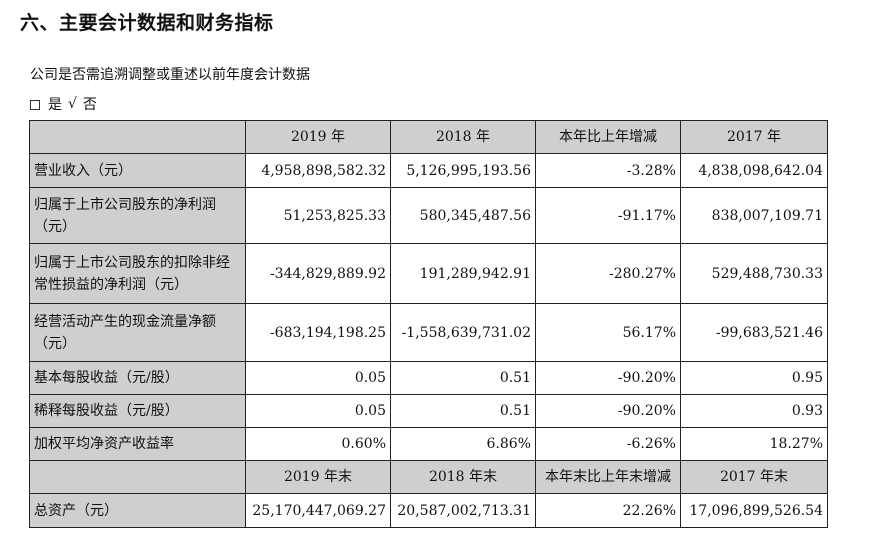 The height and width of the screenshot is (552, 890). I want to click on table-row: 基本每股收益（元/股） 0.05 0.51 -90.20% 0.95, so click(428, 378).